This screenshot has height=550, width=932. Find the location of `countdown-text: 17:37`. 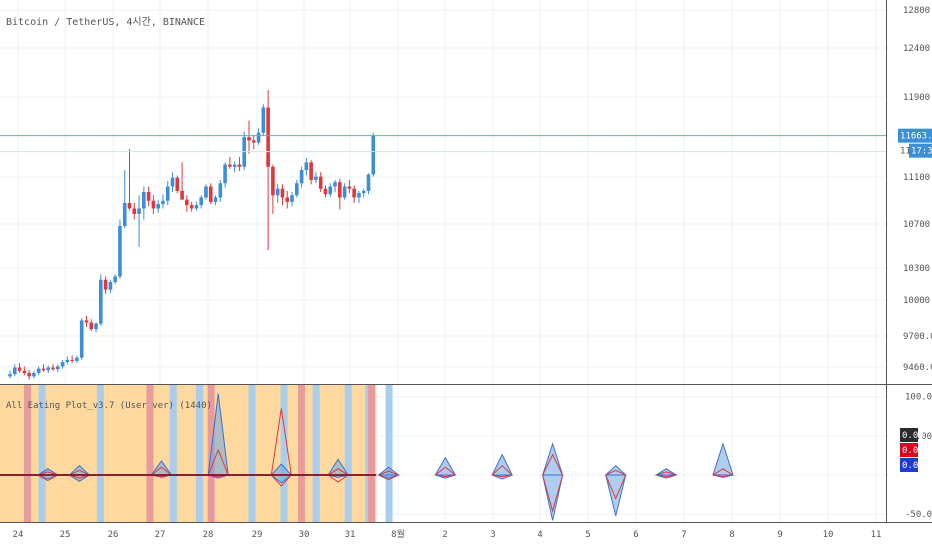

countdown-text: 17:37 is located at coordinates (921, 152).